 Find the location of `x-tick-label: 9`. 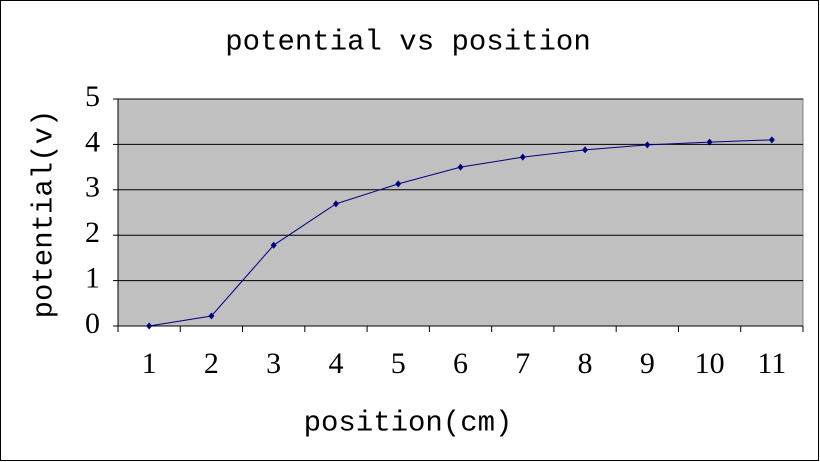

x-tick-label: 9 is located at coordinates (647, 363).